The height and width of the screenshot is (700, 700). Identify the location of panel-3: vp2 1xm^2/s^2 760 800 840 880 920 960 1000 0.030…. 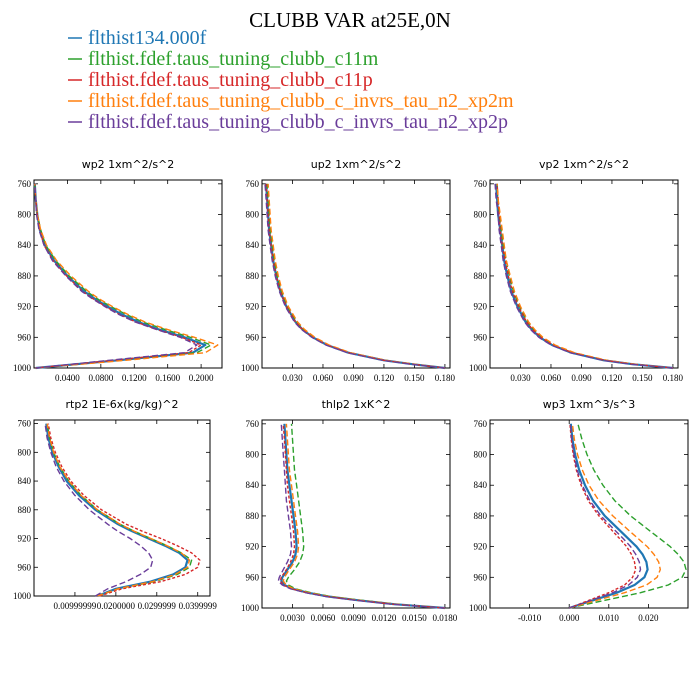
(576, 270).